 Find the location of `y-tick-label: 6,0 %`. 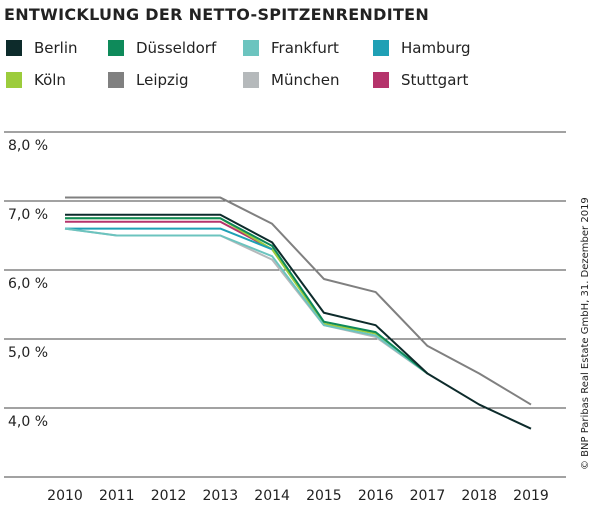

y-tick-label: 6,0 % is located at coordinates (28, 284).